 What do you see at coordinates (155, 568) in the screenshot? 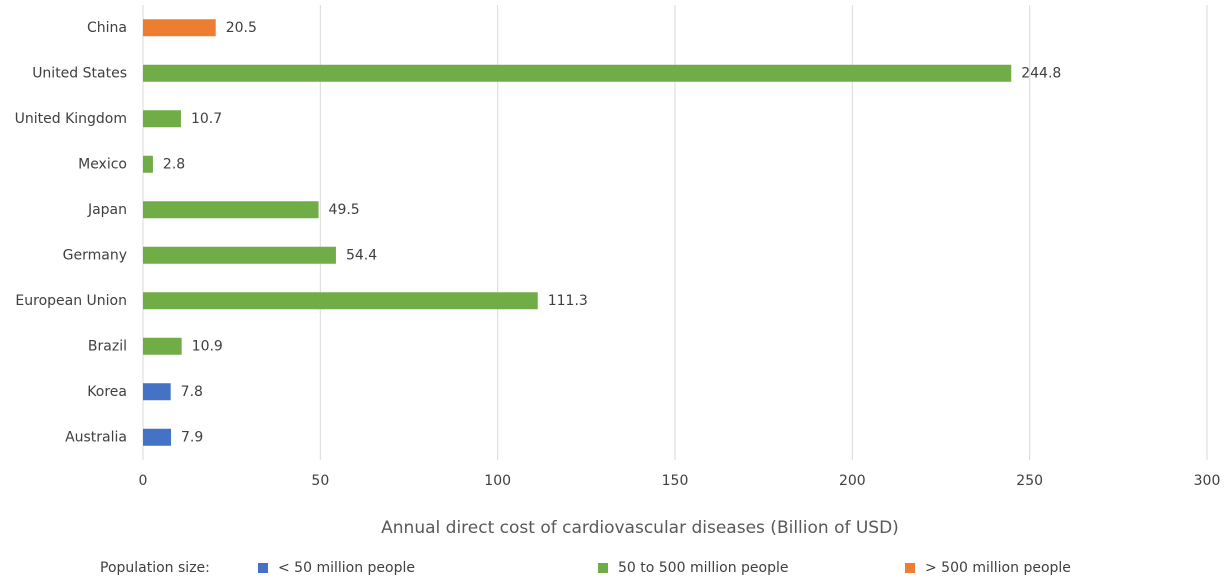
I see `legend-title: Population size:` at bounding box center [155, 568].